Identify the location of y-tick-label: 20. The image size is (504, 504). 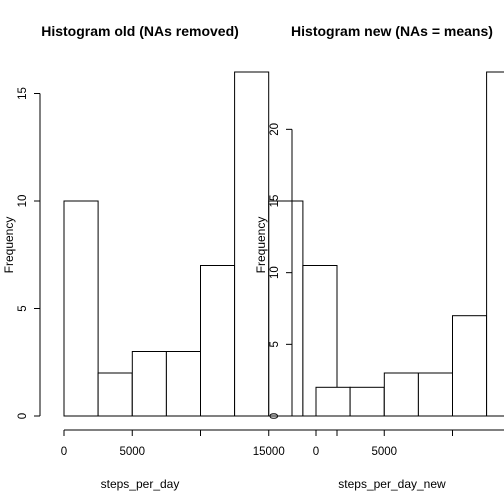
(275, 129).